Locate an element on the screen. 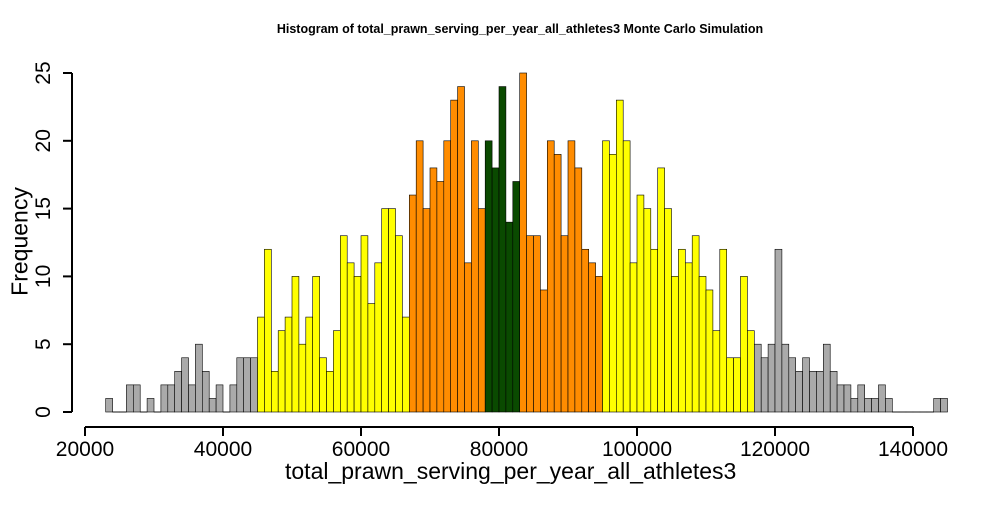  y-tick-label: 20 is located at coordinates (43, 140).